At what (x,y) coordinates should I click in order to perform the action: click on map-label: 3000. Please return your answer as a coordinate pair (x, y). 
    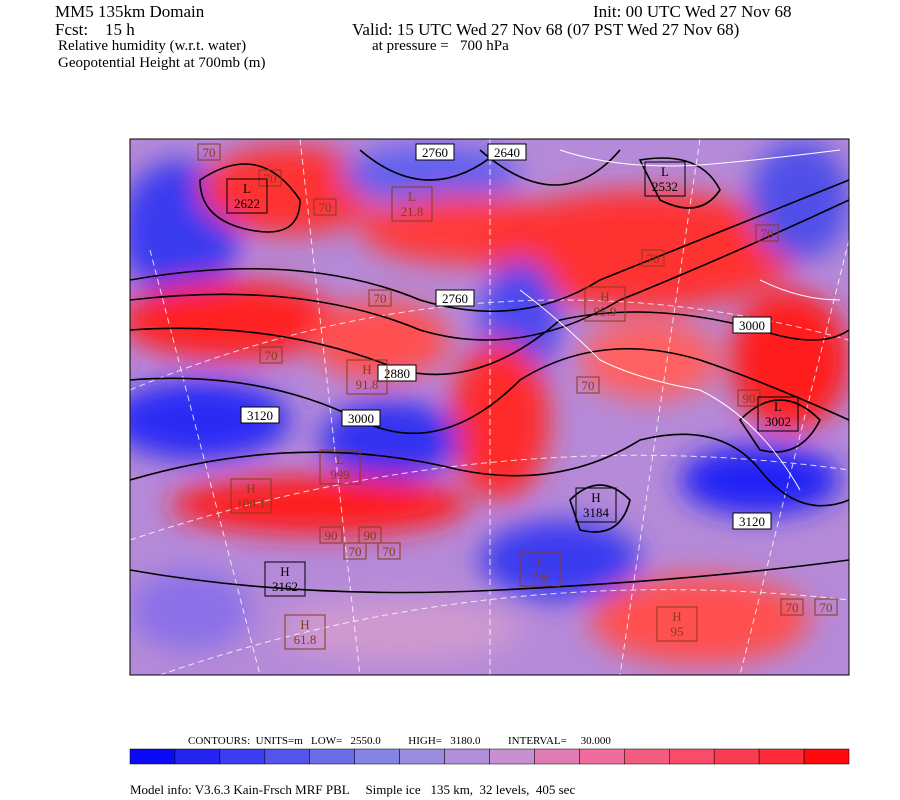
    Looking at the image, I should click on (752, 325).